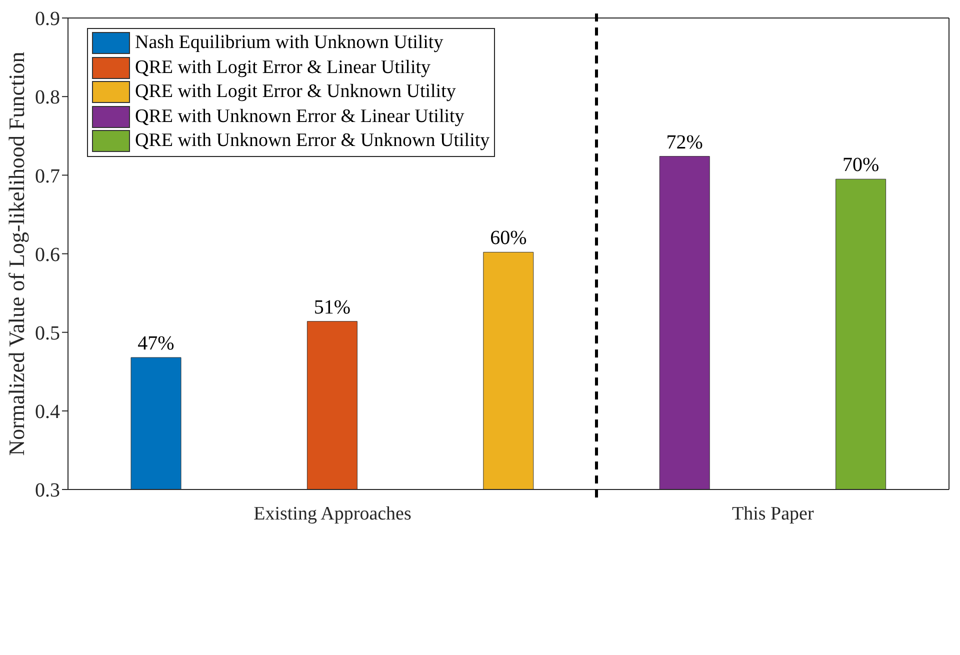 Image resolution: width=960 pixels, height=655 pixels. I want to click on x-tick-label: Existing Approaches, so click(333, 514).